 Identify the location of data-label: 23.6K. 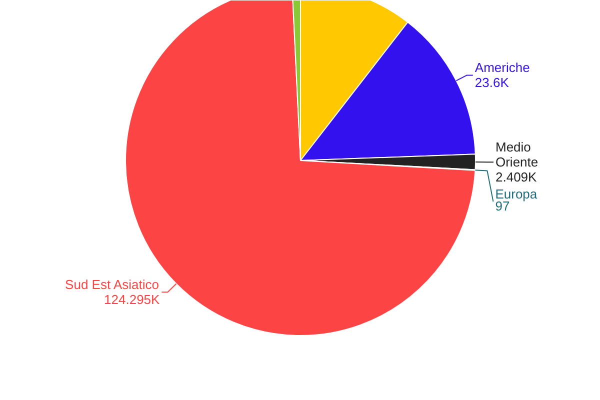
(492, 82).